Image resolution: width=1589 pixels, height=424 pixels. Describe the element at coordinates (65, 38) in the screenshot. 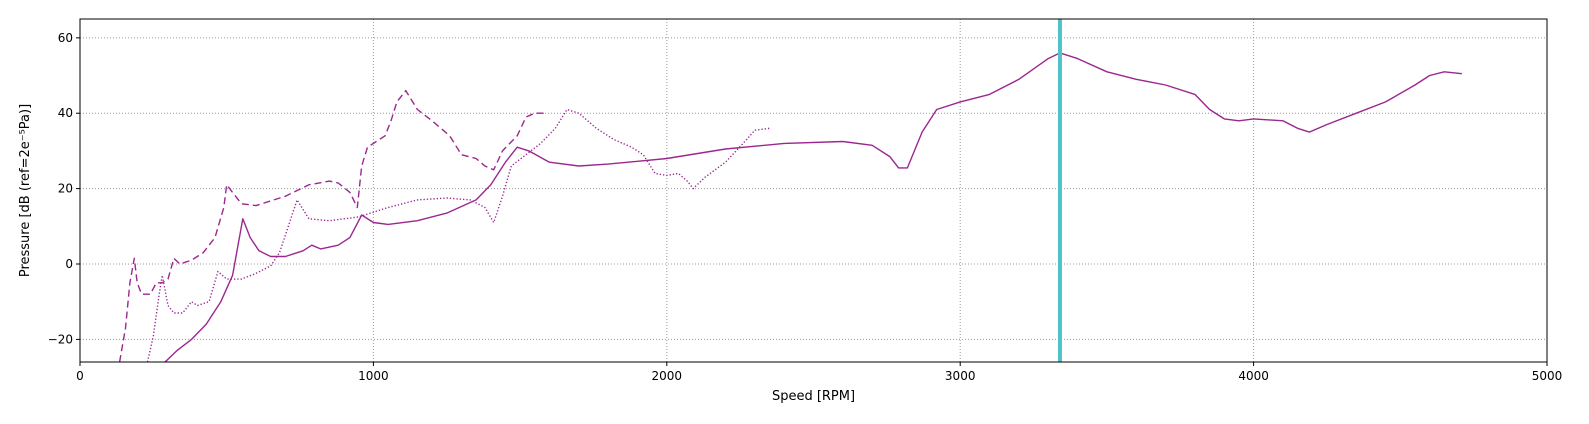

I see `y-tick-label: 60` at that location.